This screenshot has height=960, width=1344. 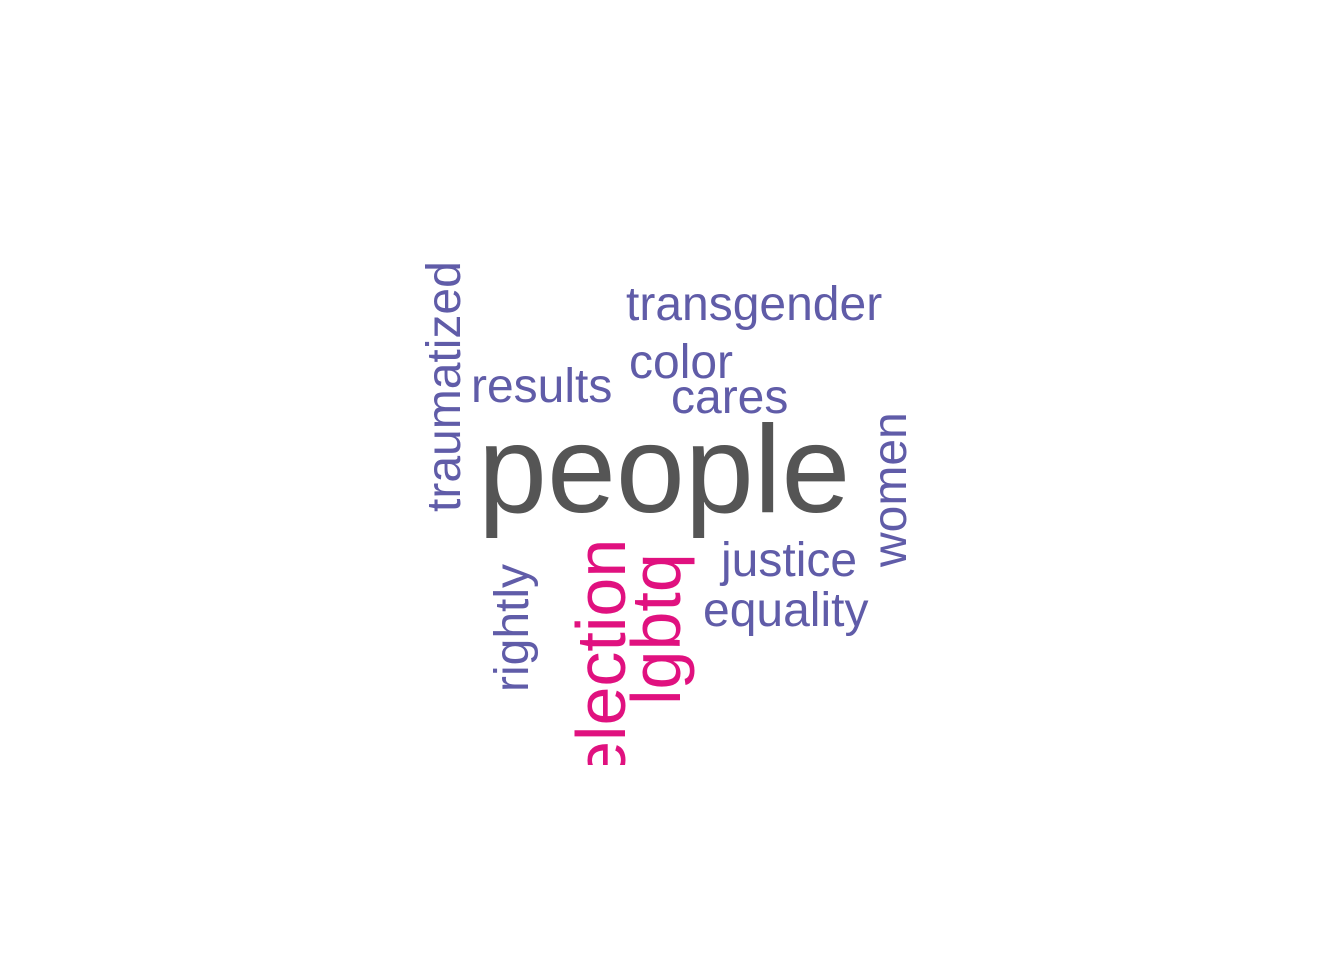 What do you see at coordinates (664, 470) in the screenshot?
I see `cloud-word-people: people` at bounding box center [664, 470].